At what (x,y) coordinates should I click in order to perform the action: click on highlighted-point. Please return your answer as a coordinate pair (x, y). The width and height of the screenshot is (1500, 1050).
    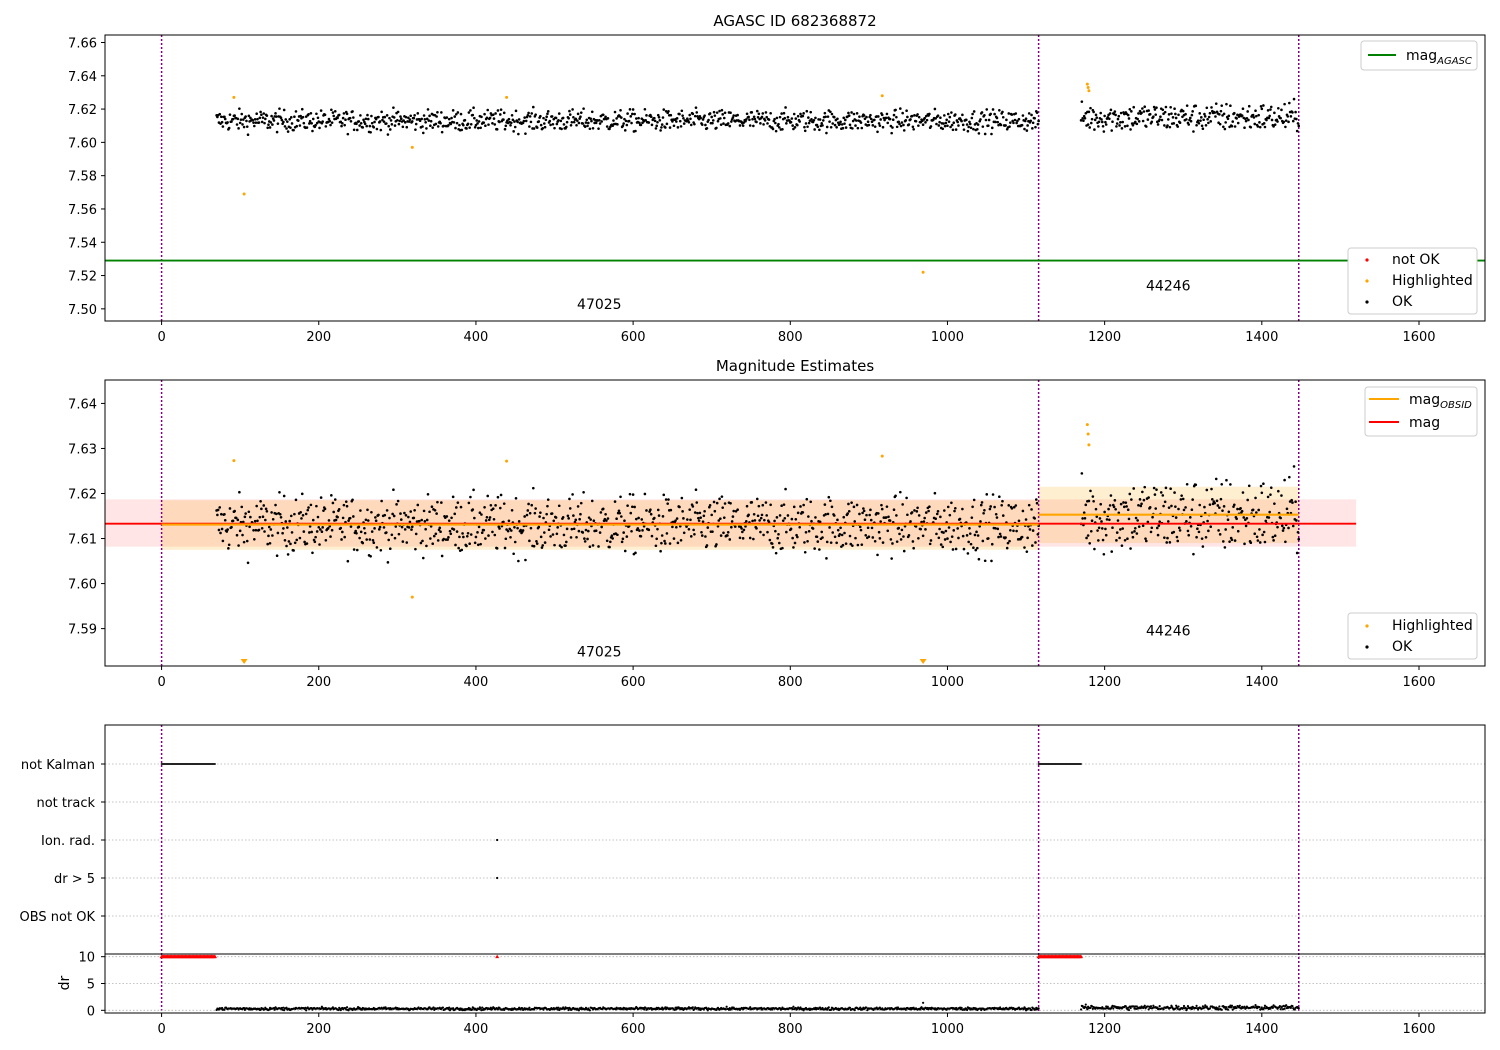
    Looking at the image, I should click on (1089, 445).